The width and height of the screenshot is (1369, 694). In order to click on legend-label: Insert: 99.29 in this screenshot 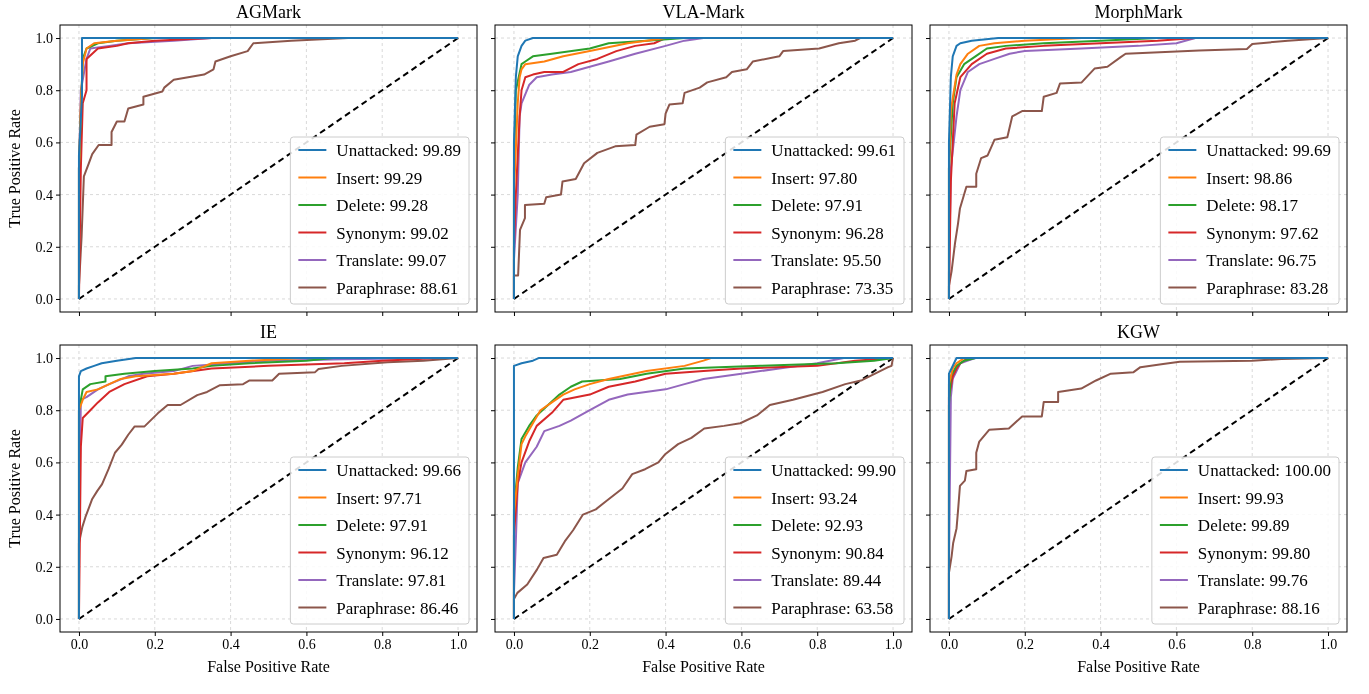, I will do `click(379, 178)`.